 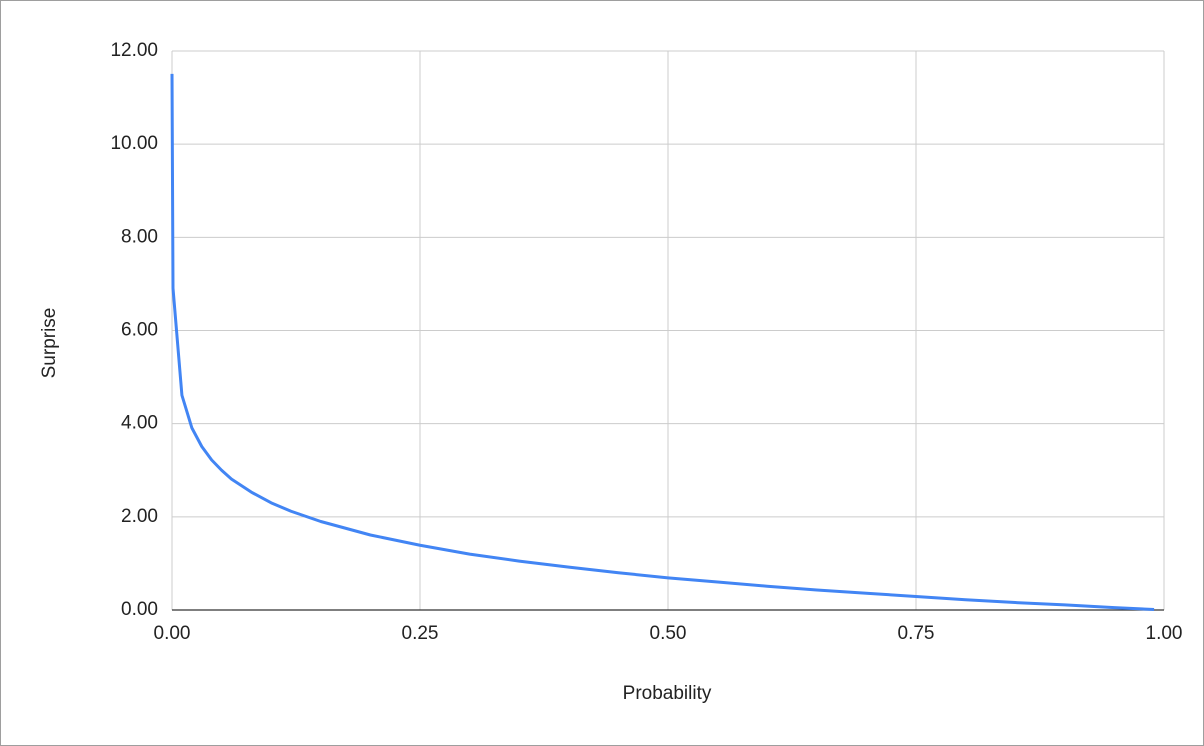 I want to click on y-tick-label: 4.00, so click(x=139, y=423).